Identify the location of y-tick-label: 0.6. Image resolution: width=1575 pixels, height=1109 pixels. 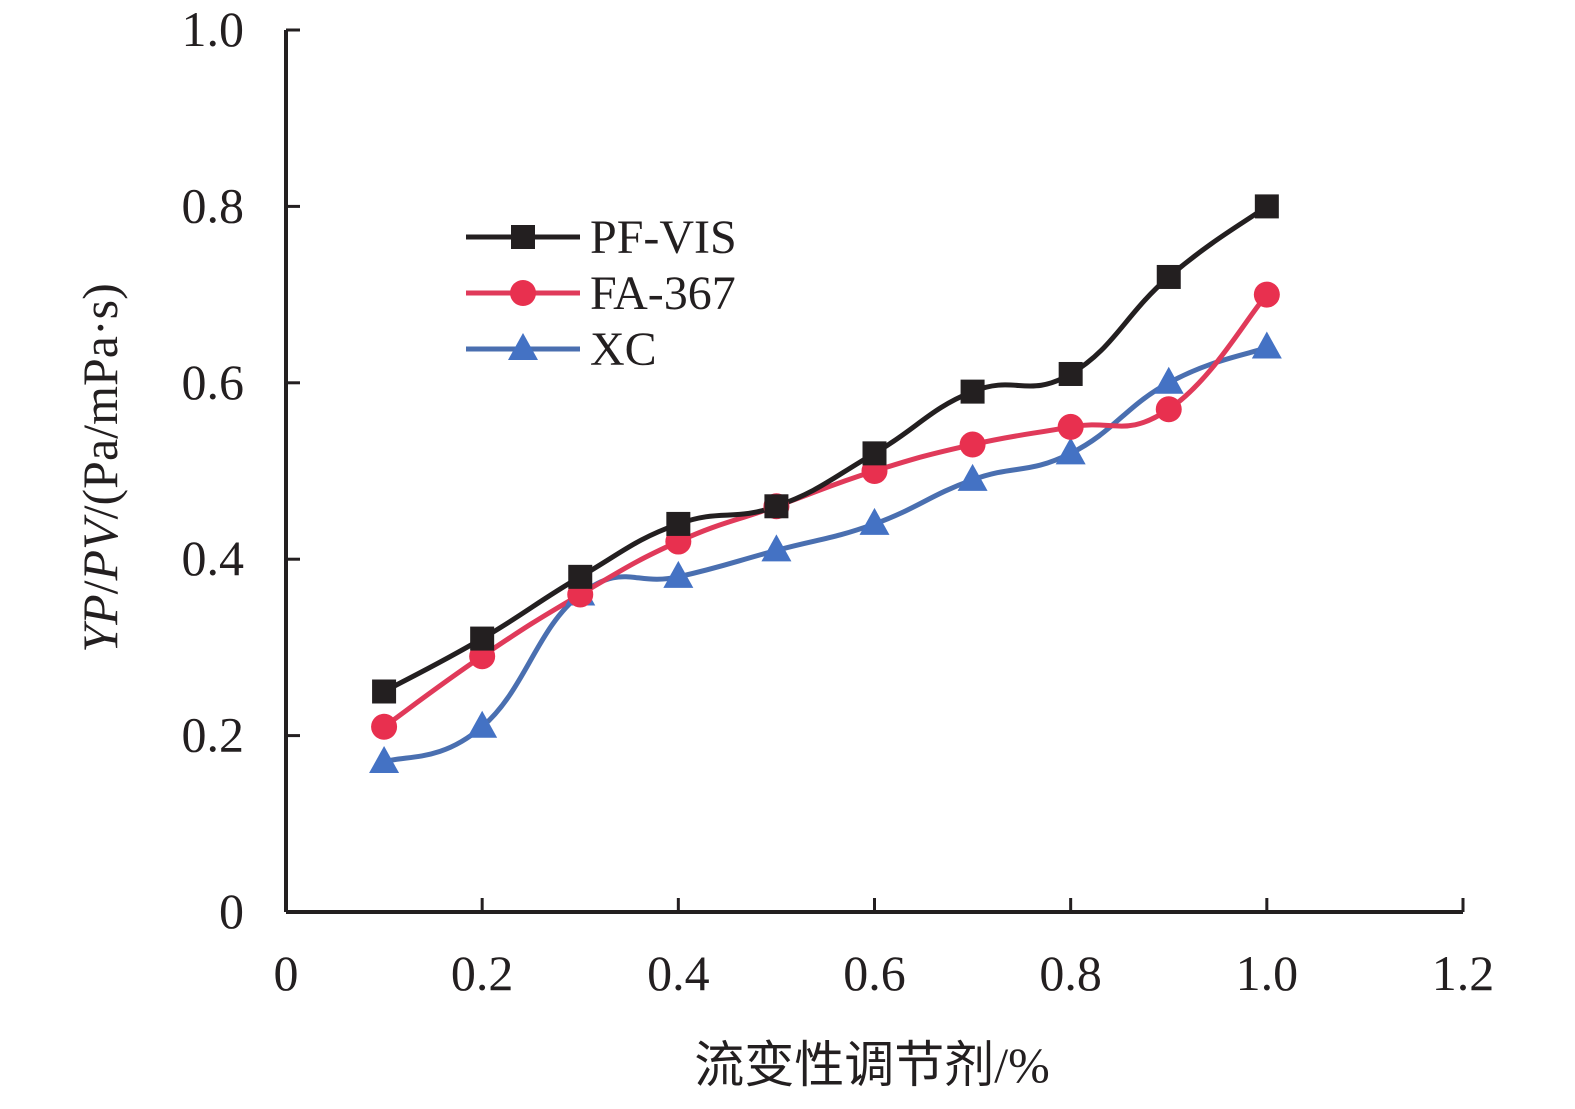
(213, 382).